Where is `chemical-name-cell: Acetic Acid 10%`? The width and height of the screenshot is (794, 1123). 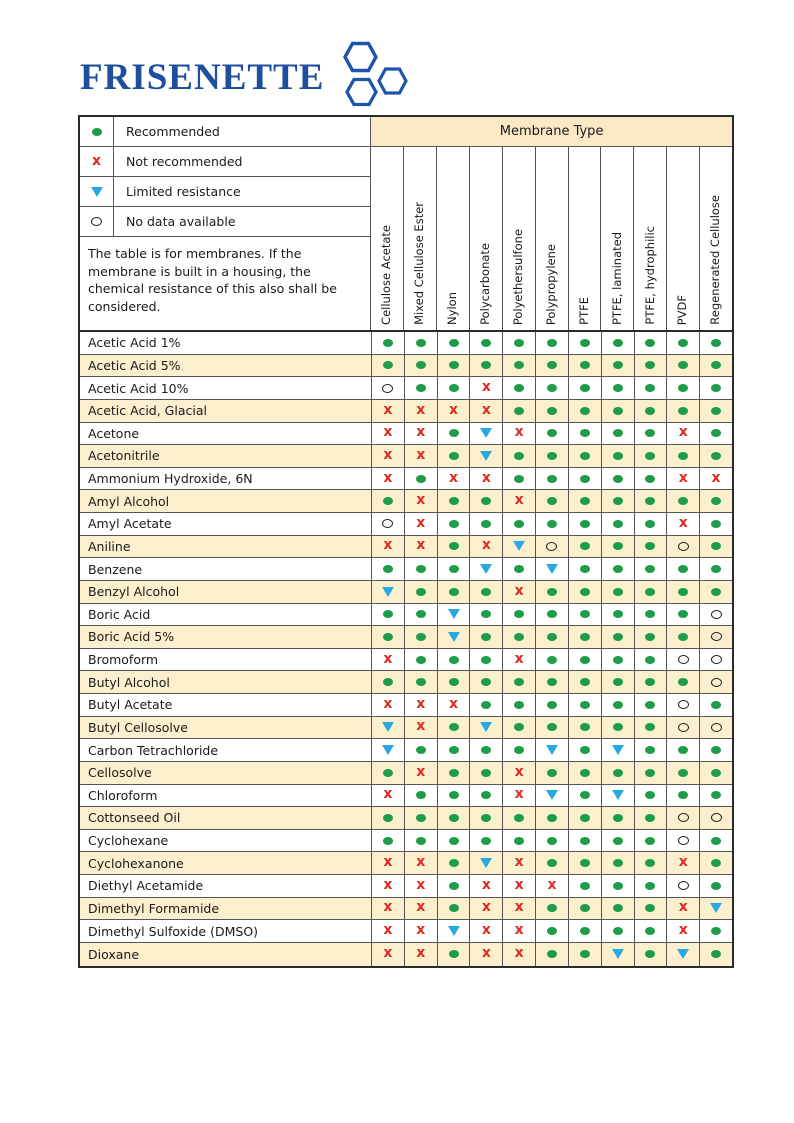 chemical-name-cell: Acetic Acid 10% is located at coordinates (226, 388).